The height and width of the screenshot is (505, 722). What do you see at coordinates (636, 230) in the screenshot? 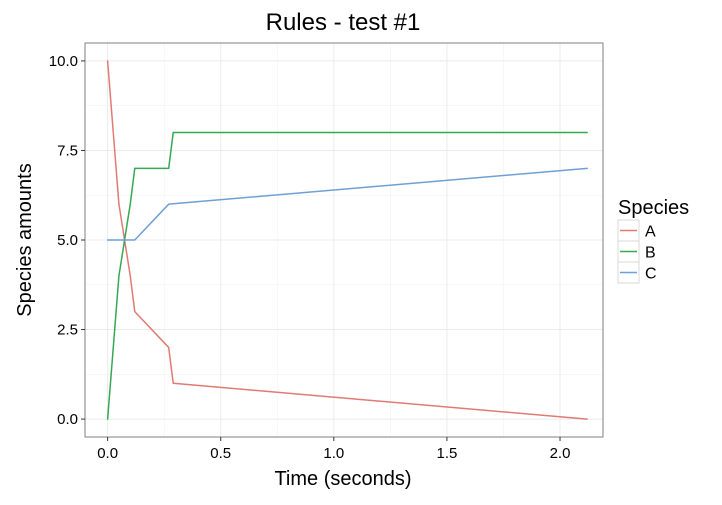
I see `legend-item-a: A` at bounding box center [636, 230].